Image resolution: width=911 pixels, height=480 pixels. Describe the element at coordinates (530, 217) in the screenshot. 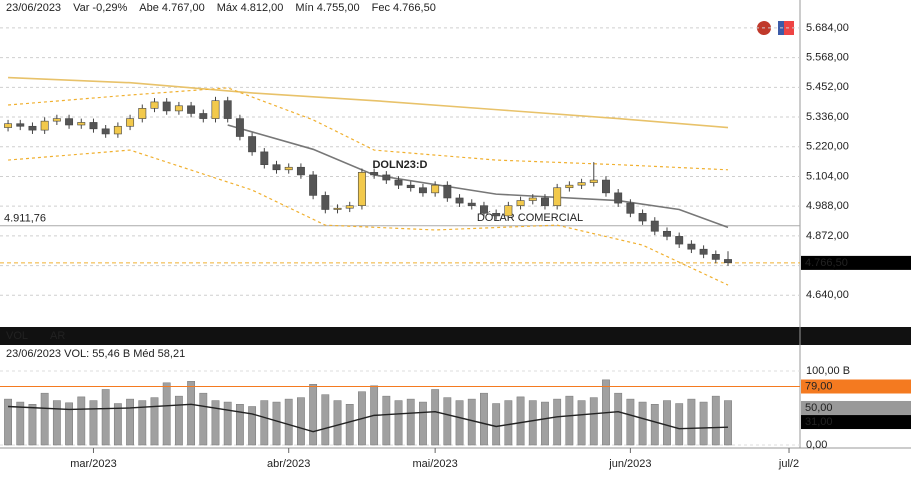

I see `watermark-sub: DÓLAR COMERCIAL` at that location.